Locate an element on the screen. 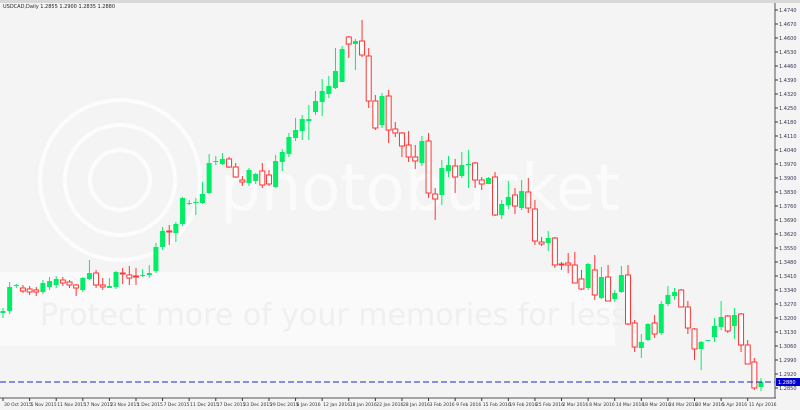  price-tick-label: 1.4600 is located at coordinates (788, 39).